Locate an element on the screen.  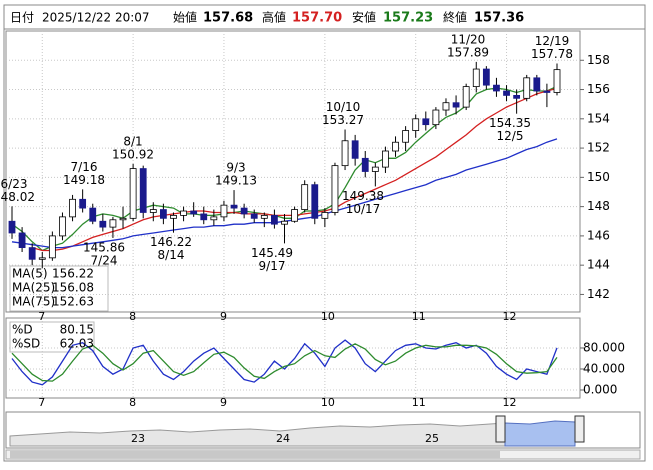
annotation-value: 157.89 is located at coordinates (468, 52).